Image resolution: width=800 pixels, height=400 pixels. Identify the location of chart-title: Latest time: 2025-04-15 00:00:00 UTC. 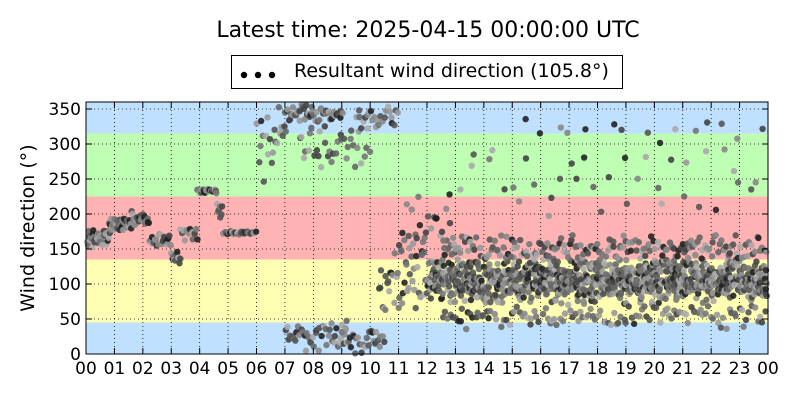
(428, 30).